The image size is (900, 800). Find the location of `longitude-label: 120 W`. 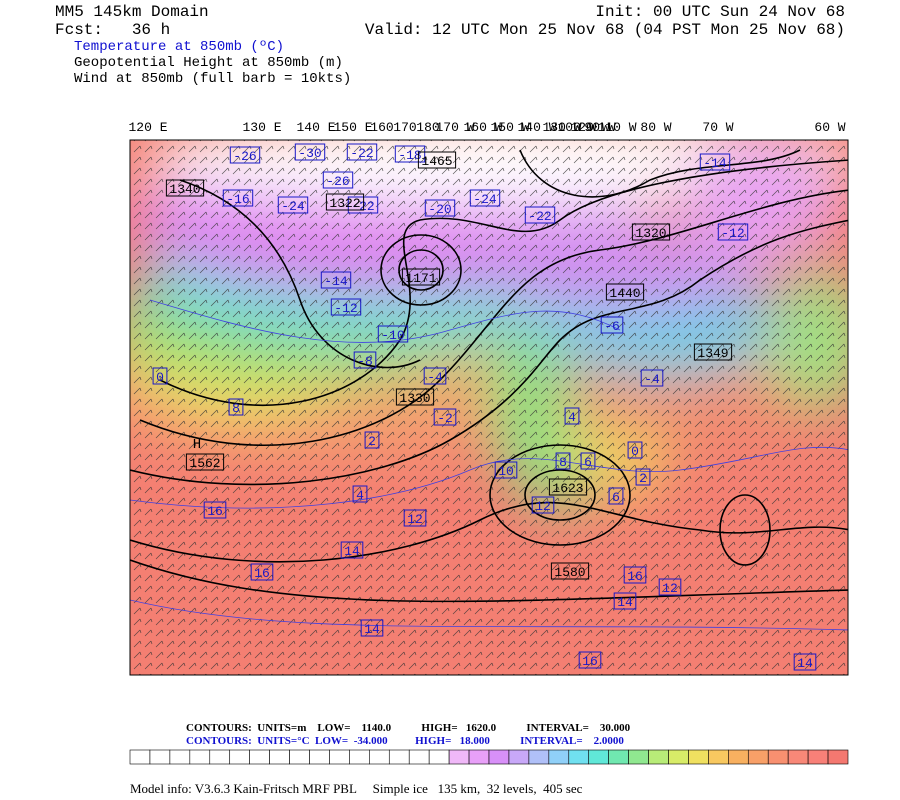

longitude-label: 120 W is located at coordinates (589, 127).